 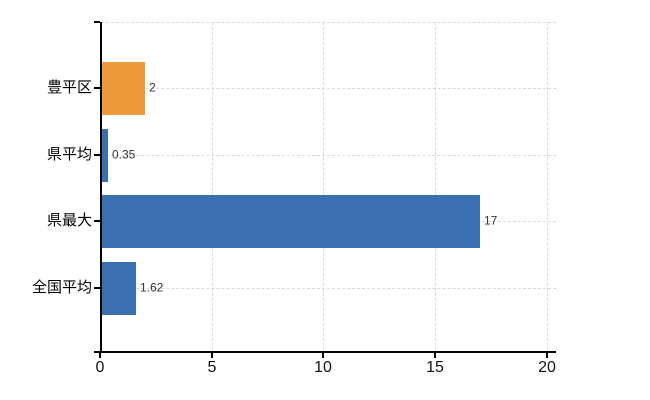 I want to click on bar-全国平均, so click(x=118, y=288).